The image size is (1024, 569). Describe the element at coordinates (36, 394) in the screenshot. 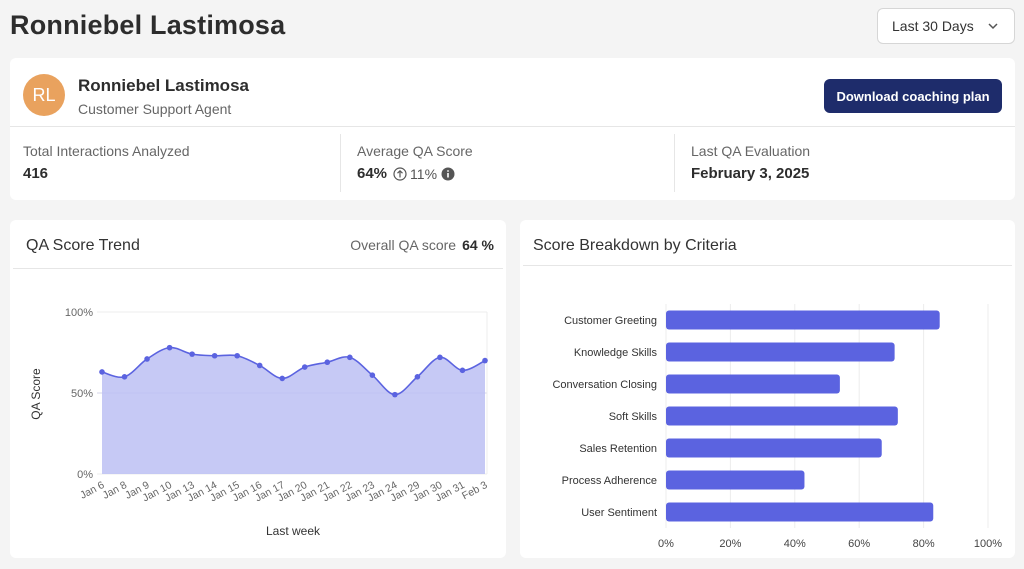

I see `y-axis-label: QA Score` at that location.